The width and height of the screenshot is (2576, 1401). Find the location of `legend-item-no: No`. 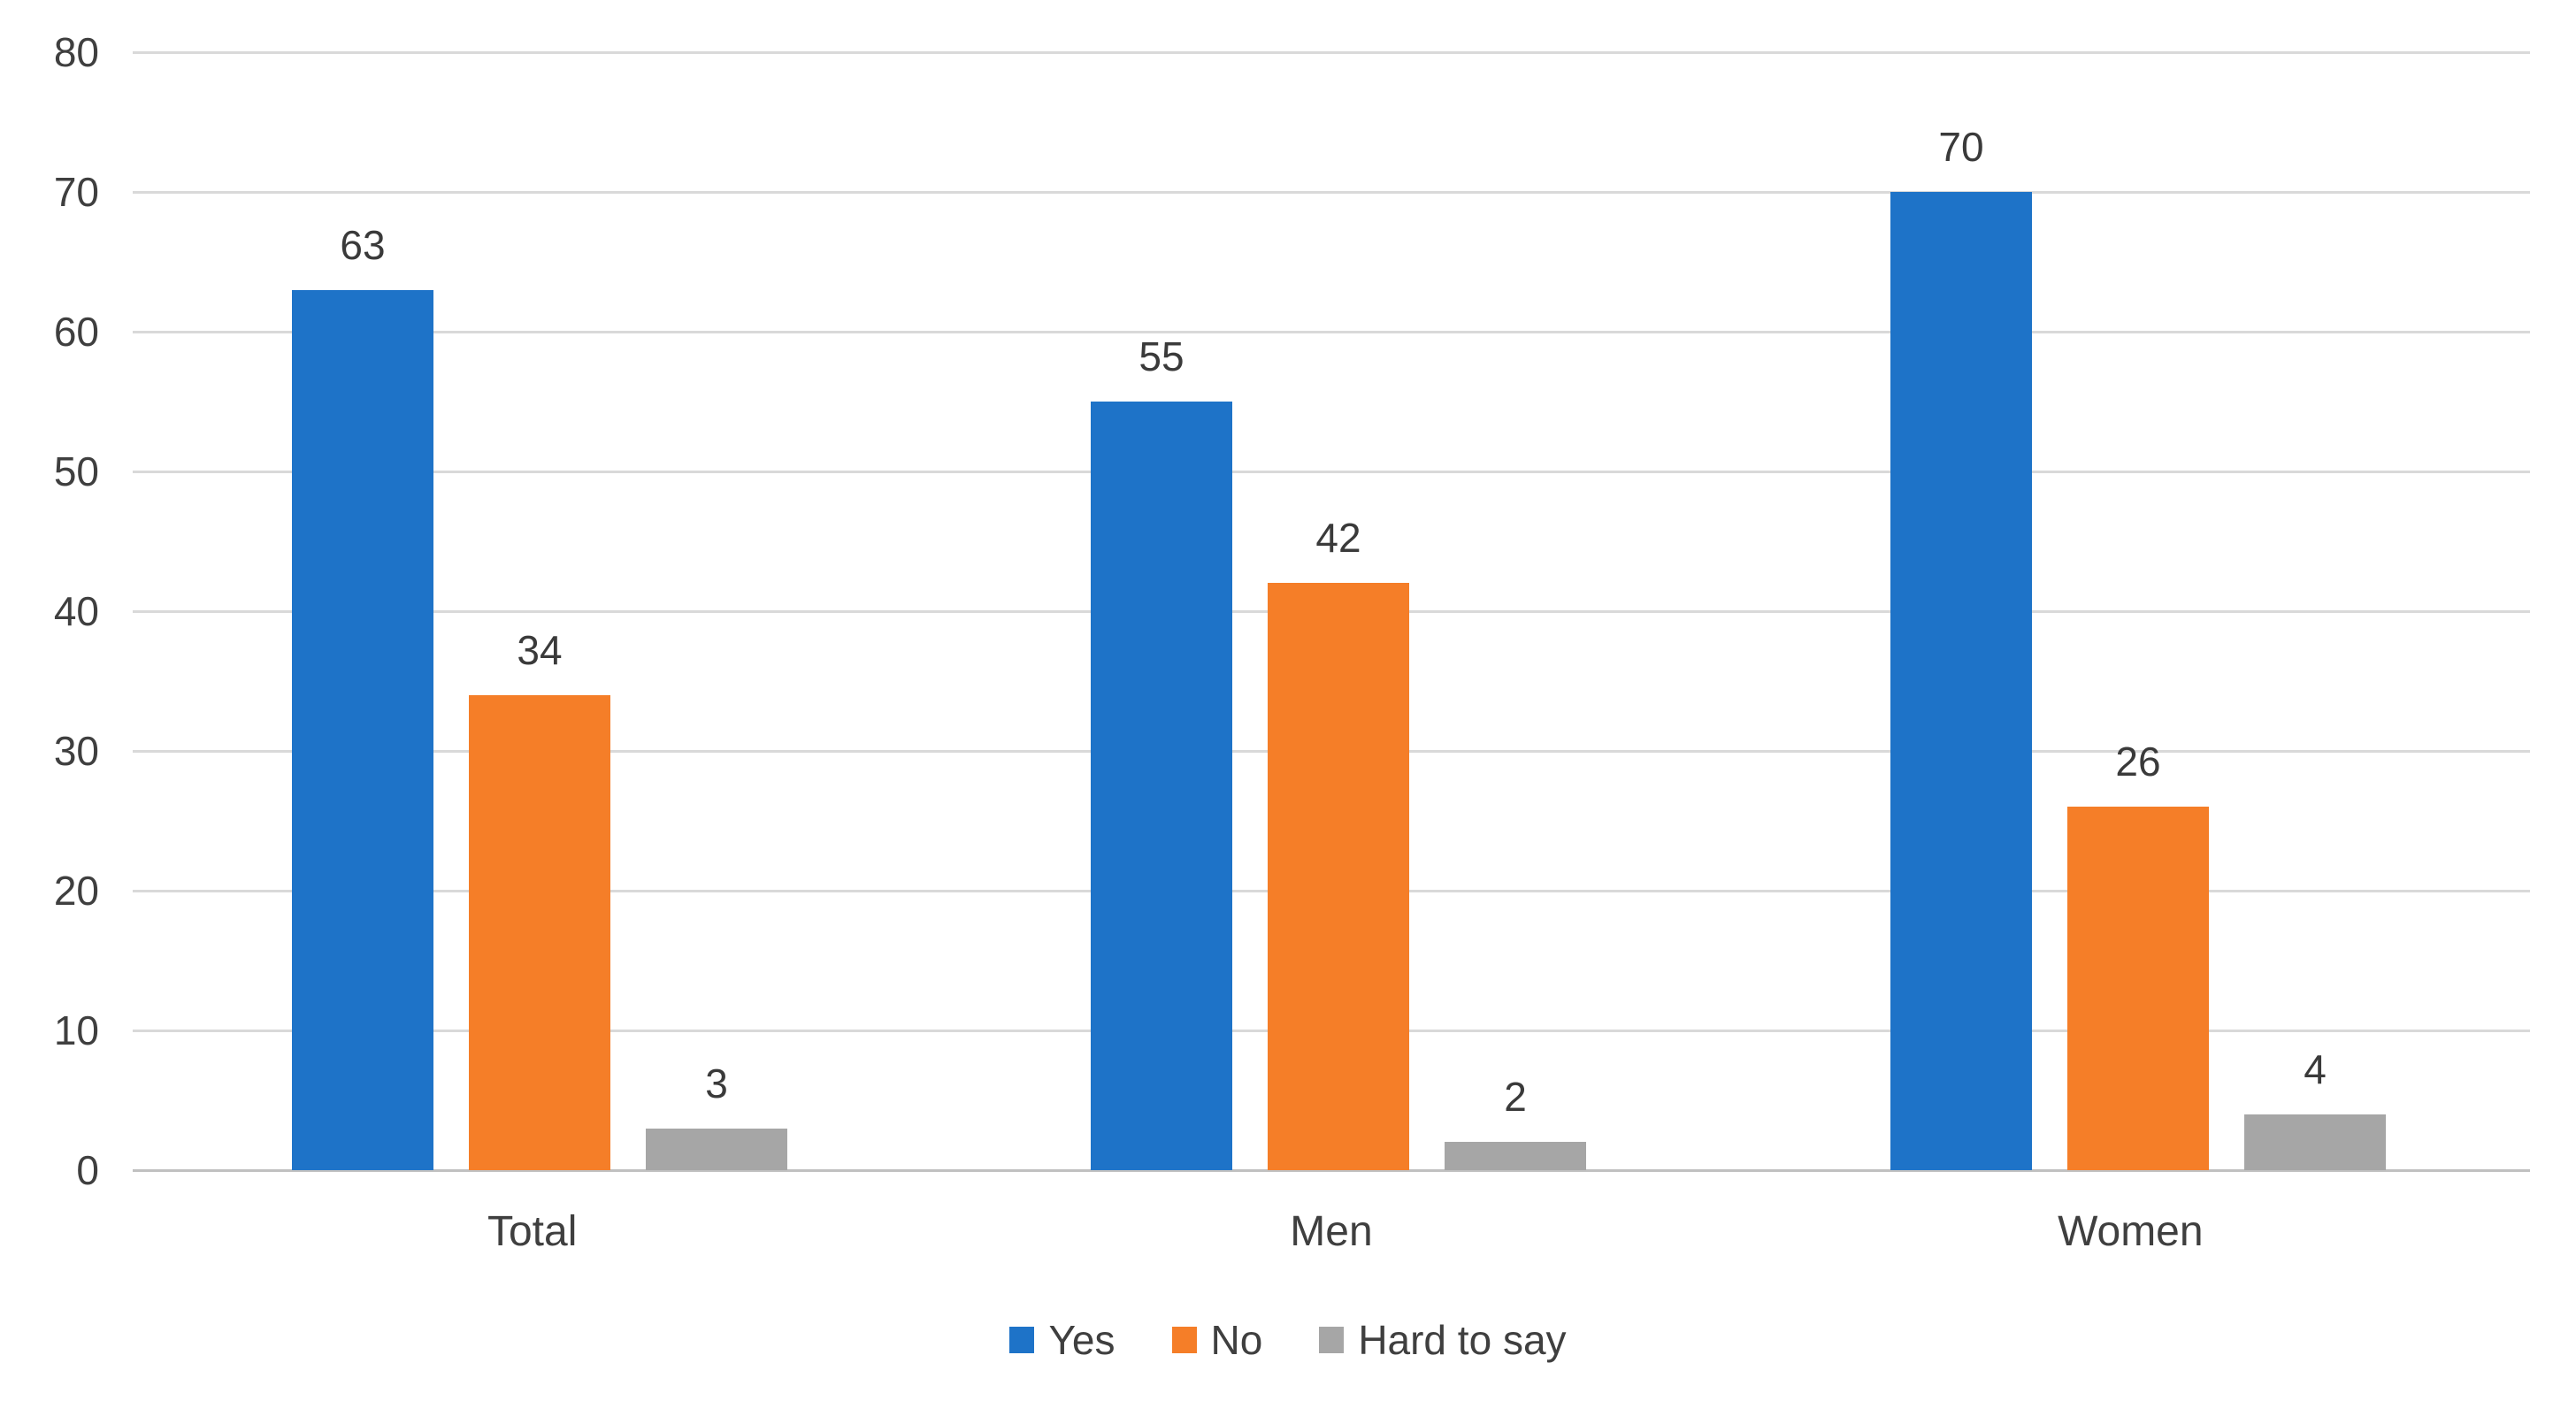

legend-item-no: No is located at coordinates (1217, 1340).